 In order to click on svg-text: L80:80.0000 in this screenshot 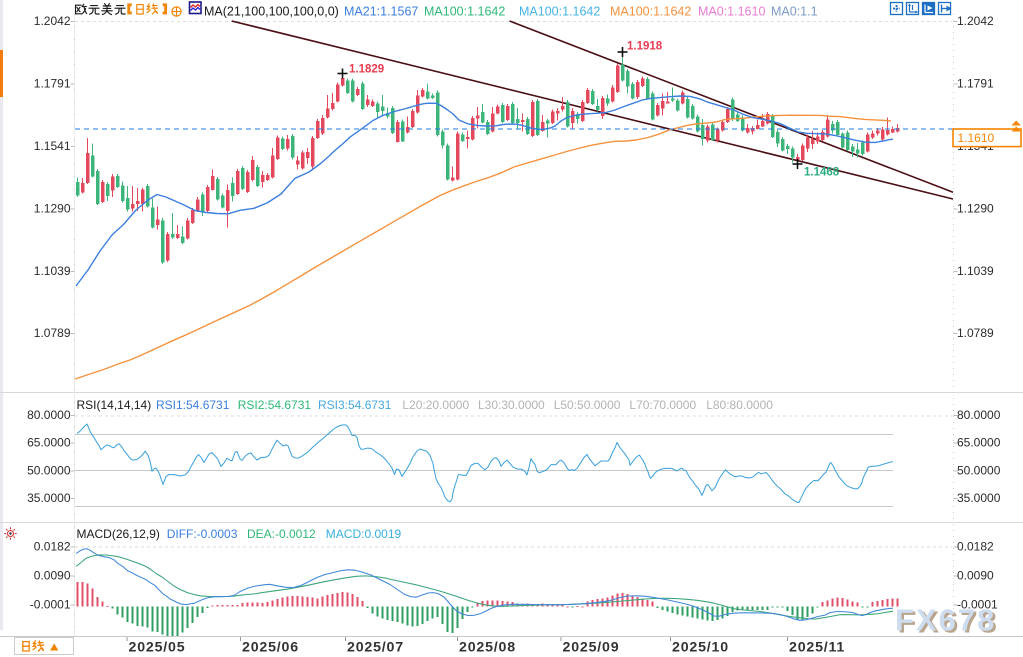, I will do `click(739, 405)`.